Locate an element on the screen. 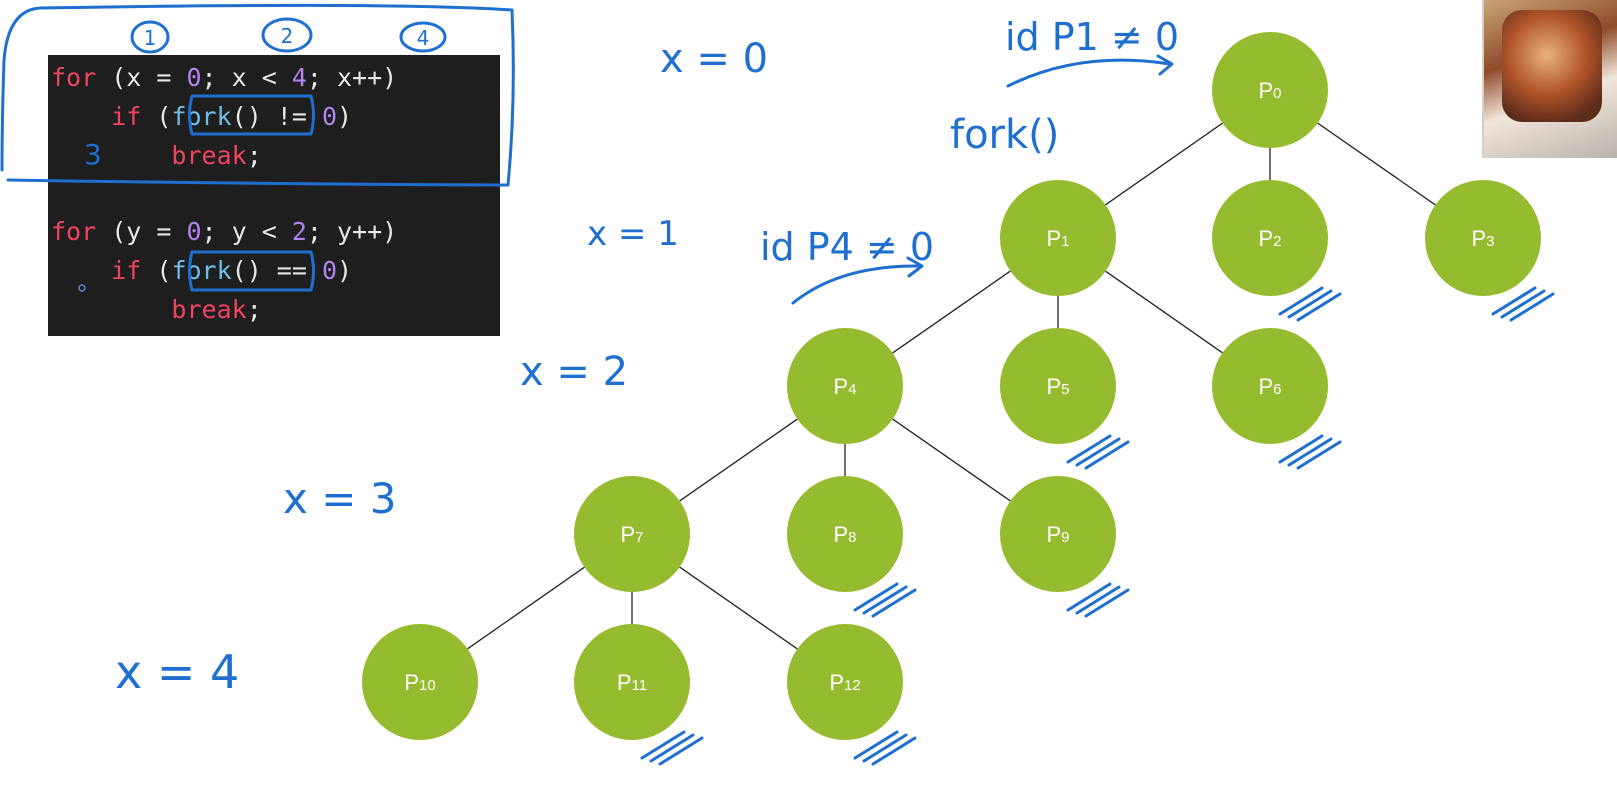 This screenshot has height=809, width=1617. process-node-label: P11 is located at coordinates (632, 682).